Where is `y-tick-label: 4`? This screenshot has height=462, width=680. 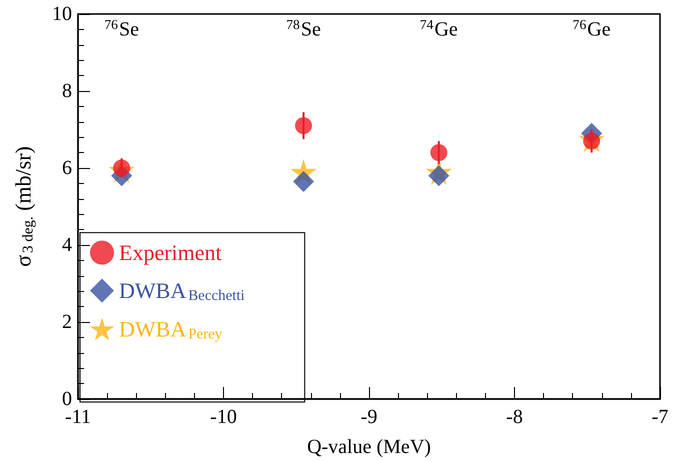
y-tick-label: 4 is located at coordinates (67, 245).